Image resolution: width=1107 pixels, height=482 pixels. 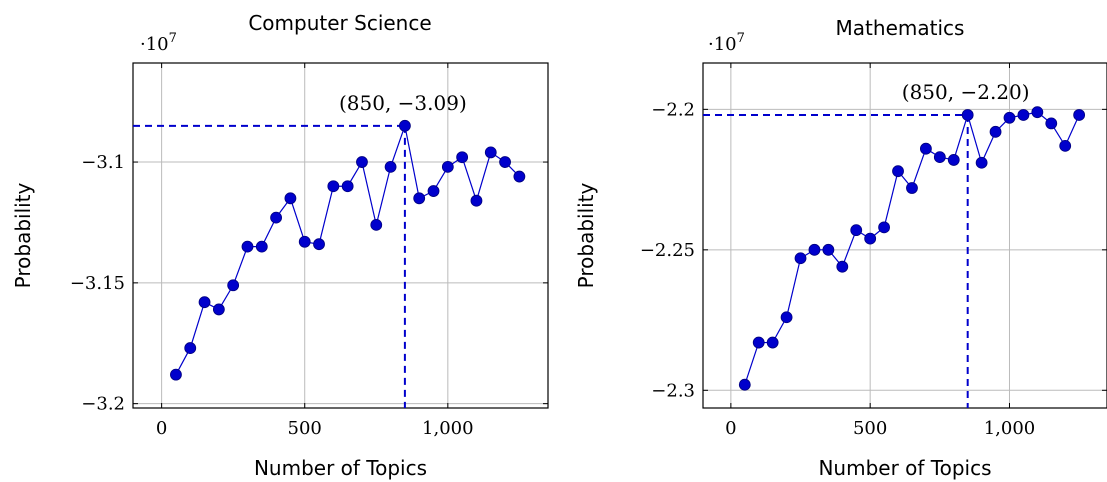 What do you see at coordinates (667, 250) in the screenshot?
I see `y-tick-label: −2.25` at bounding box center [667, 250].